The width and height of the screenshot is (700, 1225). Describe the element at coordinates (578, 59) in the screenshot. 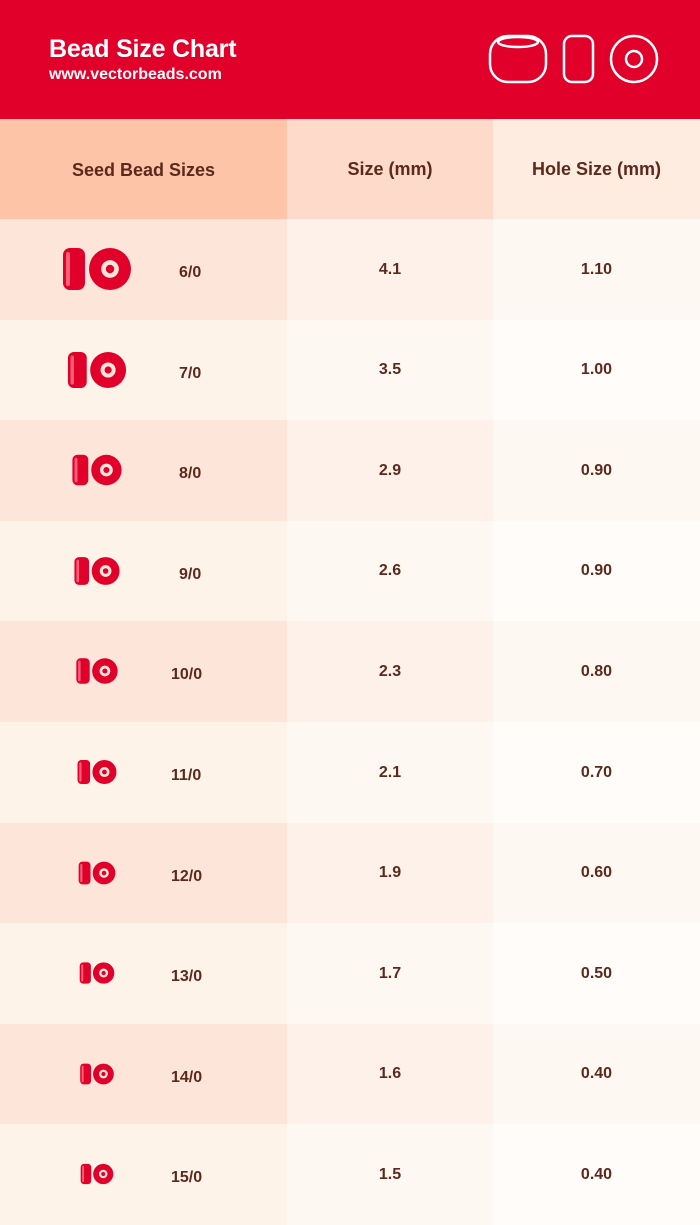

I see `bead-profile-icon` at that location.